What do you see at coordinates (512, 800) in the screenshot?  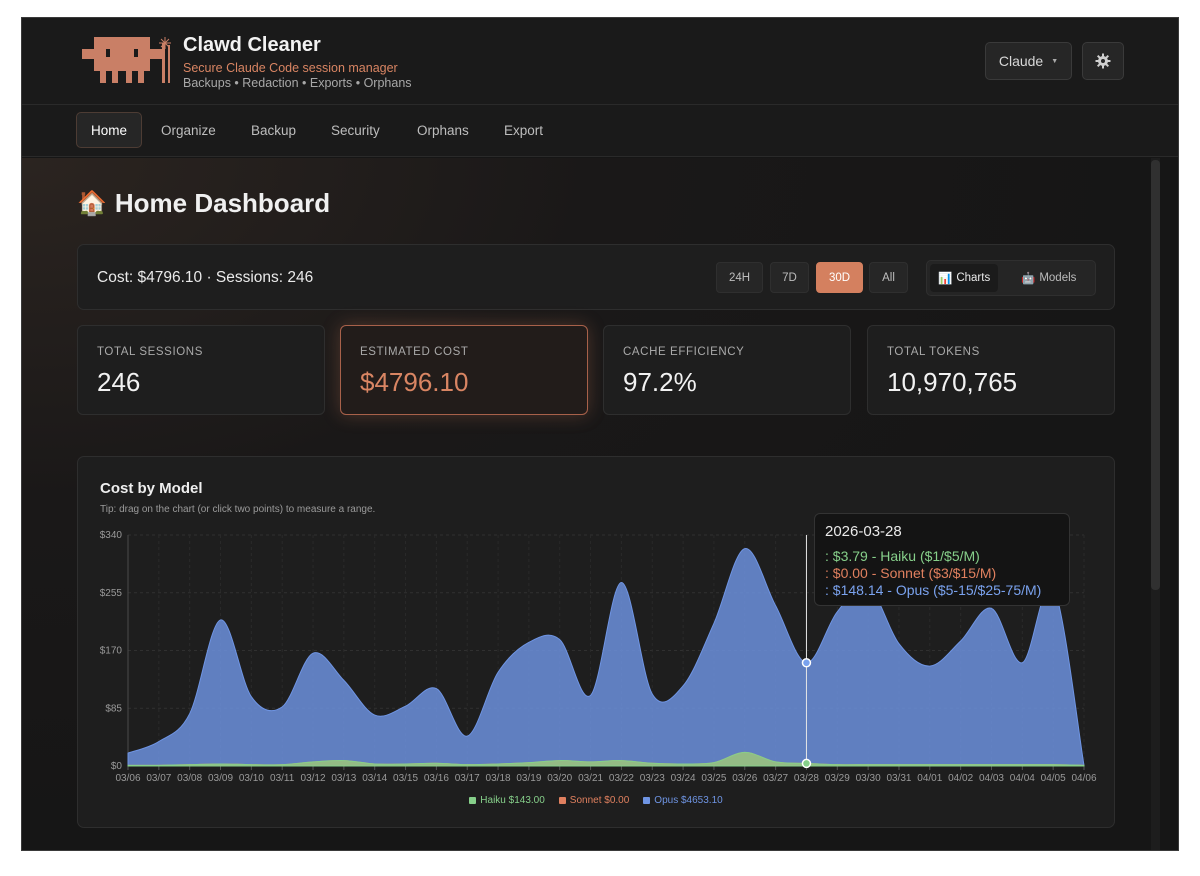 I see `legend-label: Haiku $143.00` at bounding box center [512, 800].